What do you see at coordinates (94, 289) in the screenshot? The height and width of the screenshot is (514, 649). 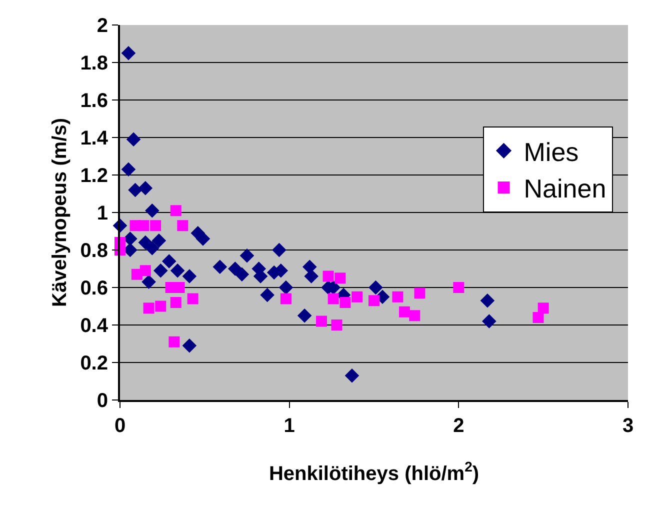 I see `y-tick-label: 0.6` at bounding box center [94, 289].